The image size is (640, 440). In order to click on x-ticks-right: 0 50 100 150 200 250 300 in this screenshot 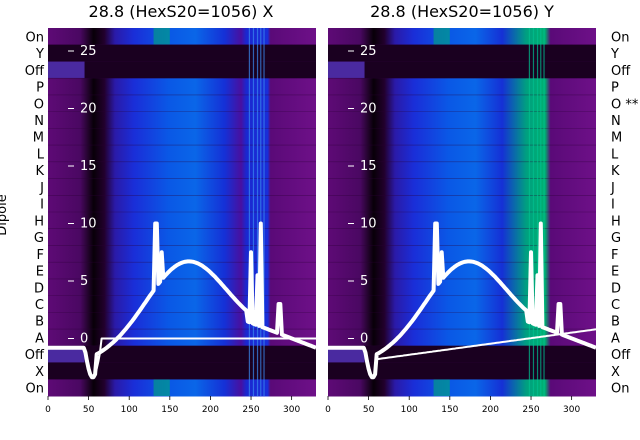, I will do `click(452, 405)`.